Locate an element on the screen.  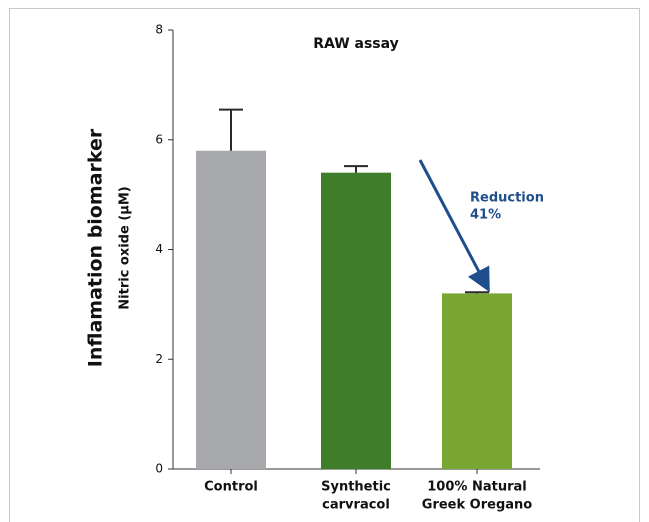
y-tick-label: 8 is located at coordinates (159, 30).